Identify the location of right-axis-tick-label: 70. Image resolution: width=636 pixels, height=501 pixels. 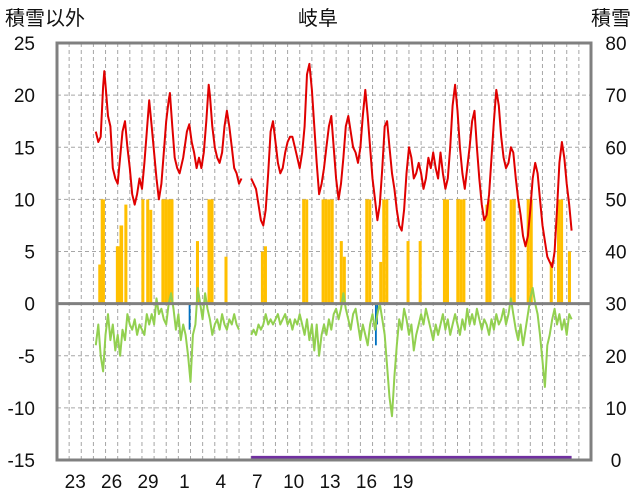
(615, 96).